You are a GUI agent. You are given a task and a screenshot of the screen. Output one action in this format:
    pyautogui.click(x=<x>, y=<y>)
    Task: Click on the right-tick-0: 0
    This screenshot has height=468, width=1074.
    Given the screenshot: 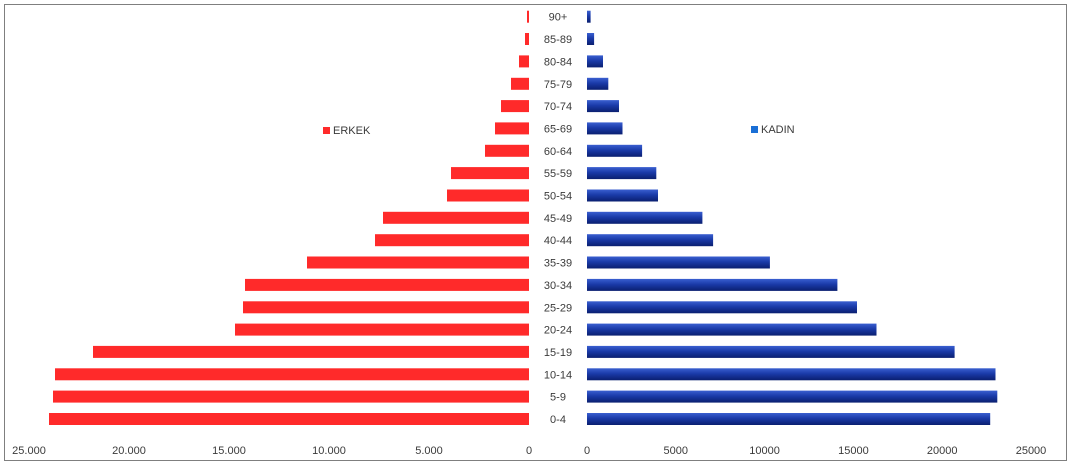 What is the action you would take?
    pyautogui.click(x=587, y=451)
    